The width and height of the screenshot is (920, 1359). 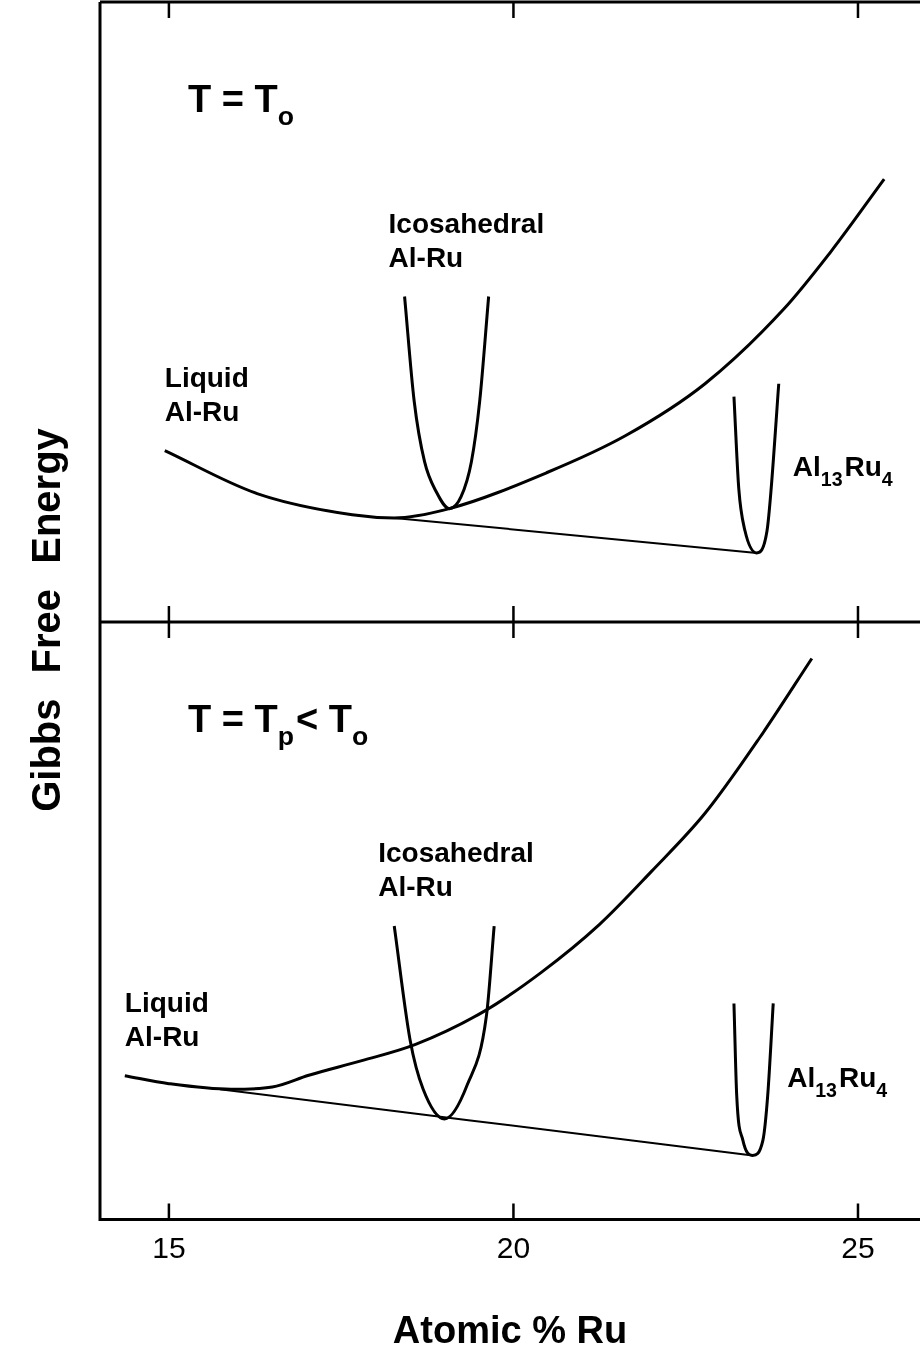 I want to click on x-axis-title: Atomic % Ru, so click(x=510, y=1329).